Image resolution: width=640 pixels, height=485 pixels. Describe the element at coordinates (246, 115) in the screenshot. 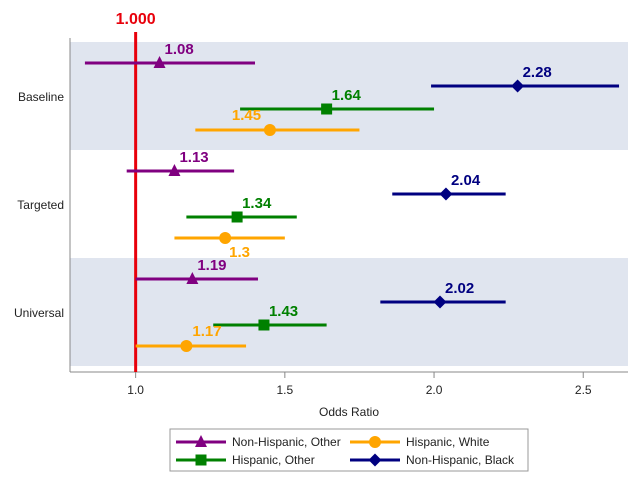

I see `data-label-hispanic-white: 1.45` at that location.